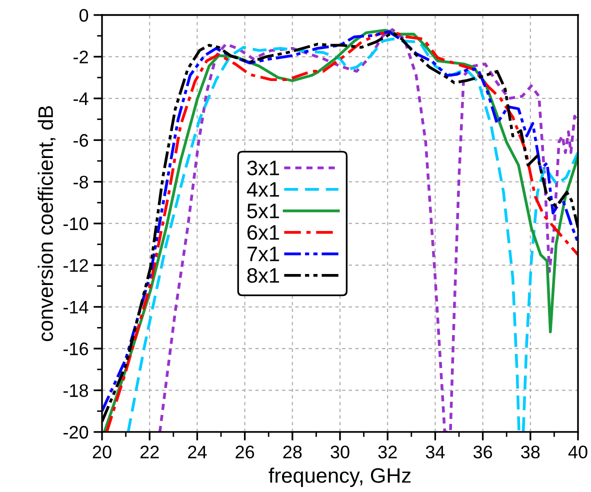 The image size is (591, 492). What do you see at coordinates (197, 452) in the screenshot?
I see `x-tick-label: 24` at bounding box center [197, 452].